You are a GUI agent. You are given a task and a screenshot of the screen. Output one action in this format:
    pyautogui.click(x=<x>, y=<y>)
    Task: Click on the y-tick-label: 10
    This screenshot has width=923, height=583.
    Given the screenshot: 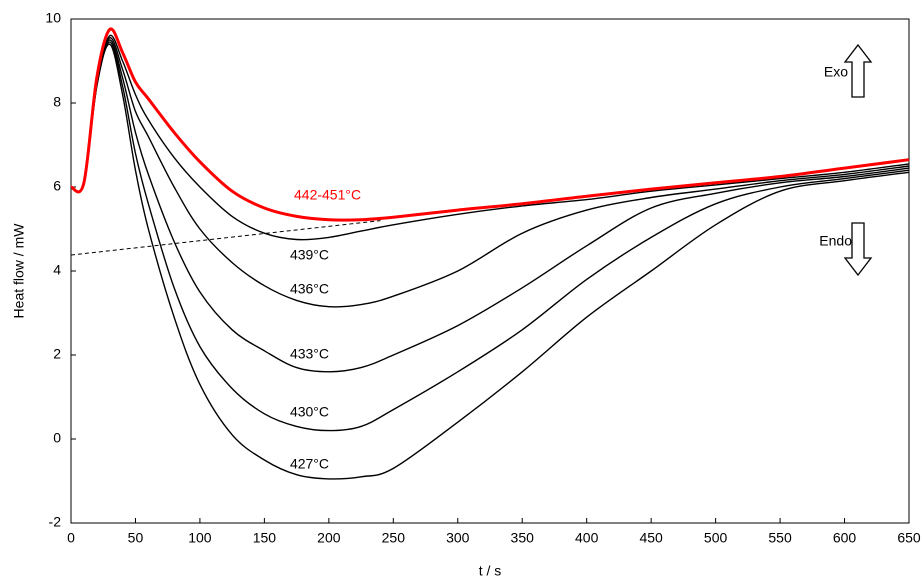 What is the action you would take?
    pyautogui.click(x=53, y=18)
    